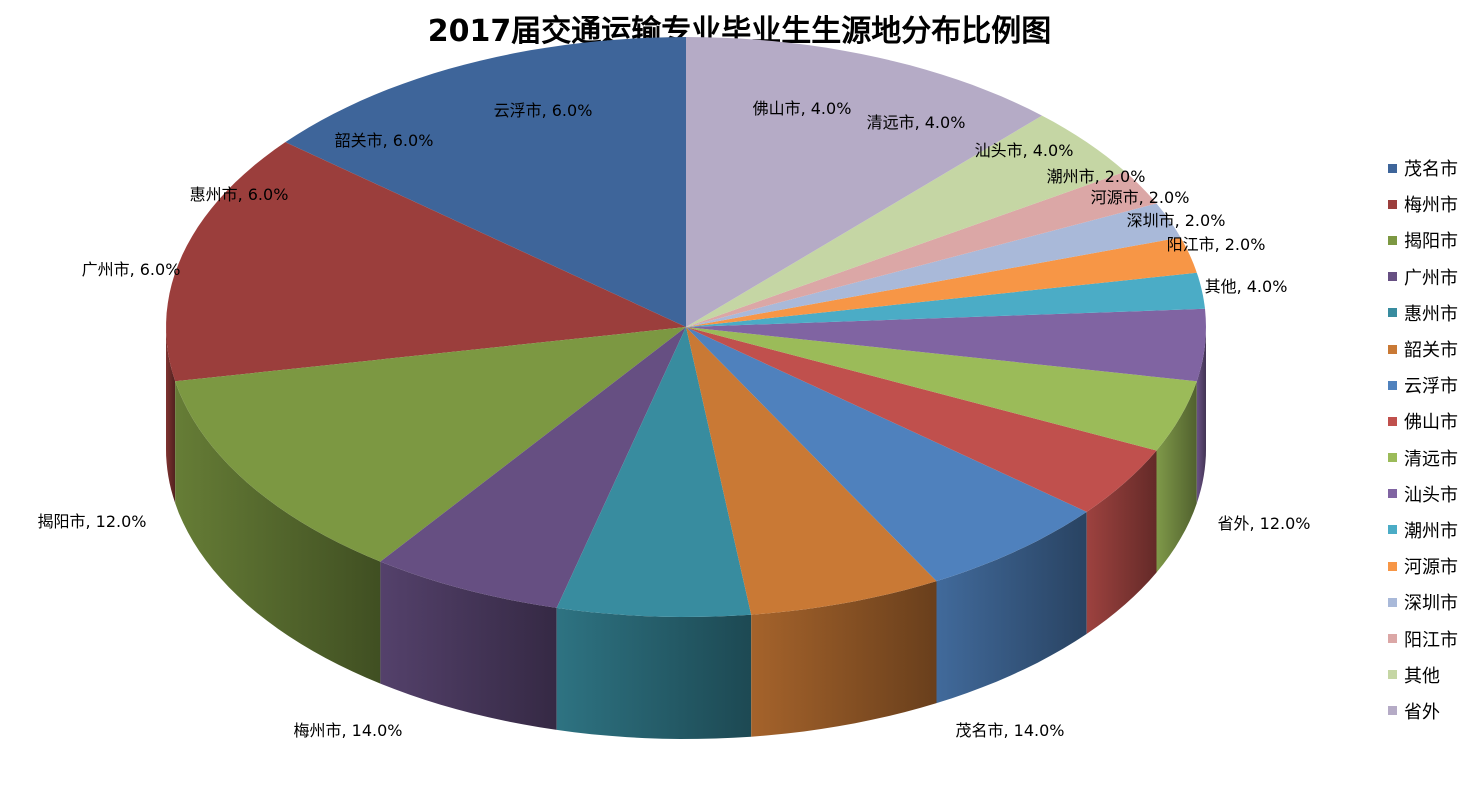 This screenshot has height=793, width=1479. Describe the element at coordinates (1216, 244) in the screenshot. I see `slice-14-data-label: 阳江市, 2.0%` at that location.